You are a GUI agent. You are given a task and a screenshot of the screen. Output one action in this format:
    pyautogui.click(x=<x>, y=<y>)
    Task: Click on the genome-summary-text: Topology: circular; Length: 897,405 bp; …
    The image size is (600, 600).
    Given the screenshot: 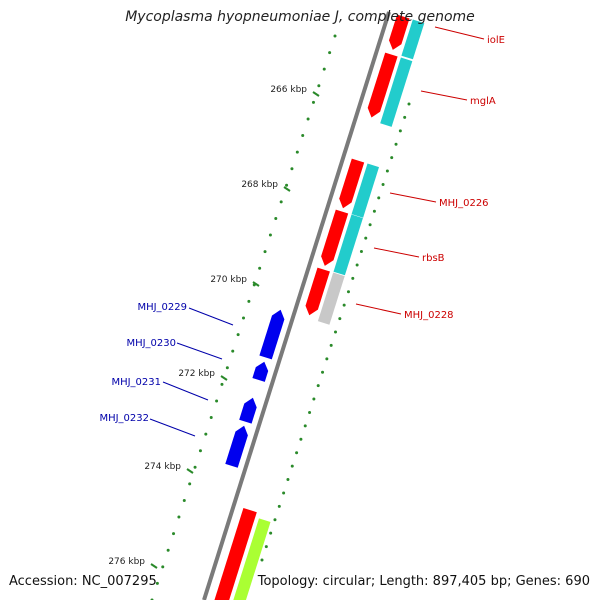 What is the action you would take?
    pyautogui.click(x=423, y=581)
    